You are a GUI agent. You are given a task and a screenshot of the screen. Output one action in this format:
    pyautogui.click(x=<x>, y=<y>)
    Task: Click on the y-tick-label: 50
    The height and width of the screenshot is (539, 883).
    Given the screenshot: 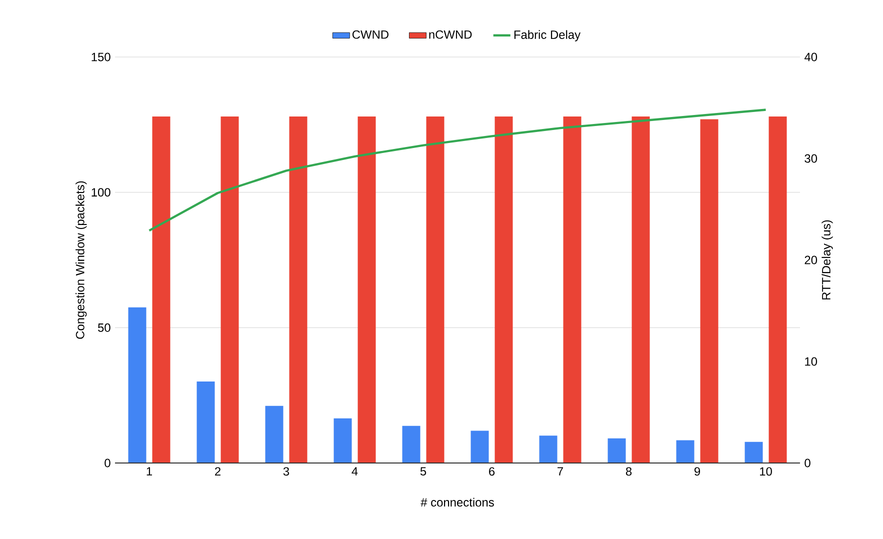 What is the action you would take?
    pyautogui.click(x=104, y=327)
    